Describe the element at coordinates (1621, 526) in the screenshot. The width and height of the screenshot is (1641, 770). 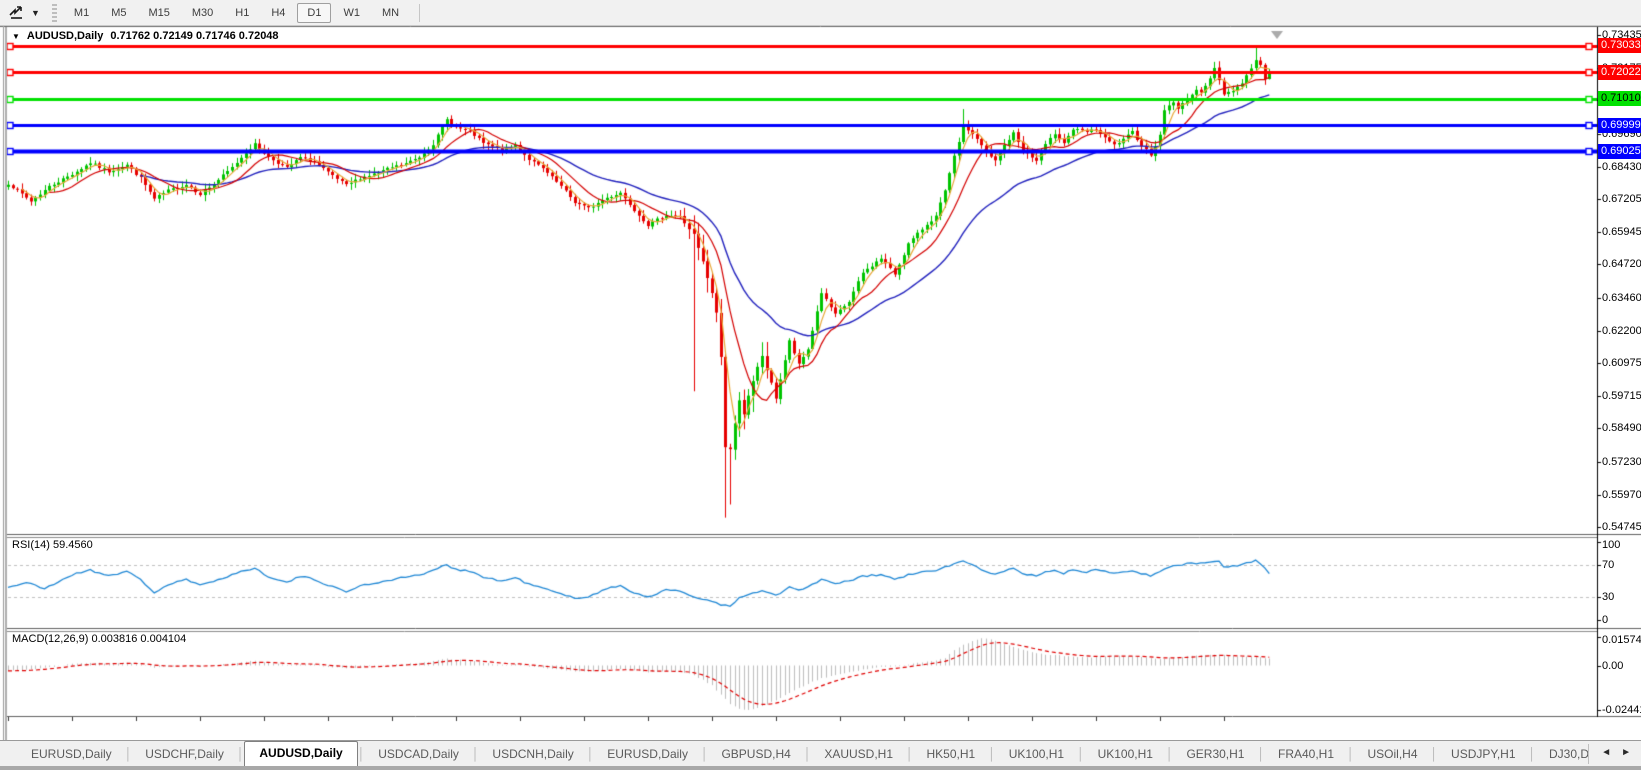
I see `price-tick-label: 0.54745` at that location.